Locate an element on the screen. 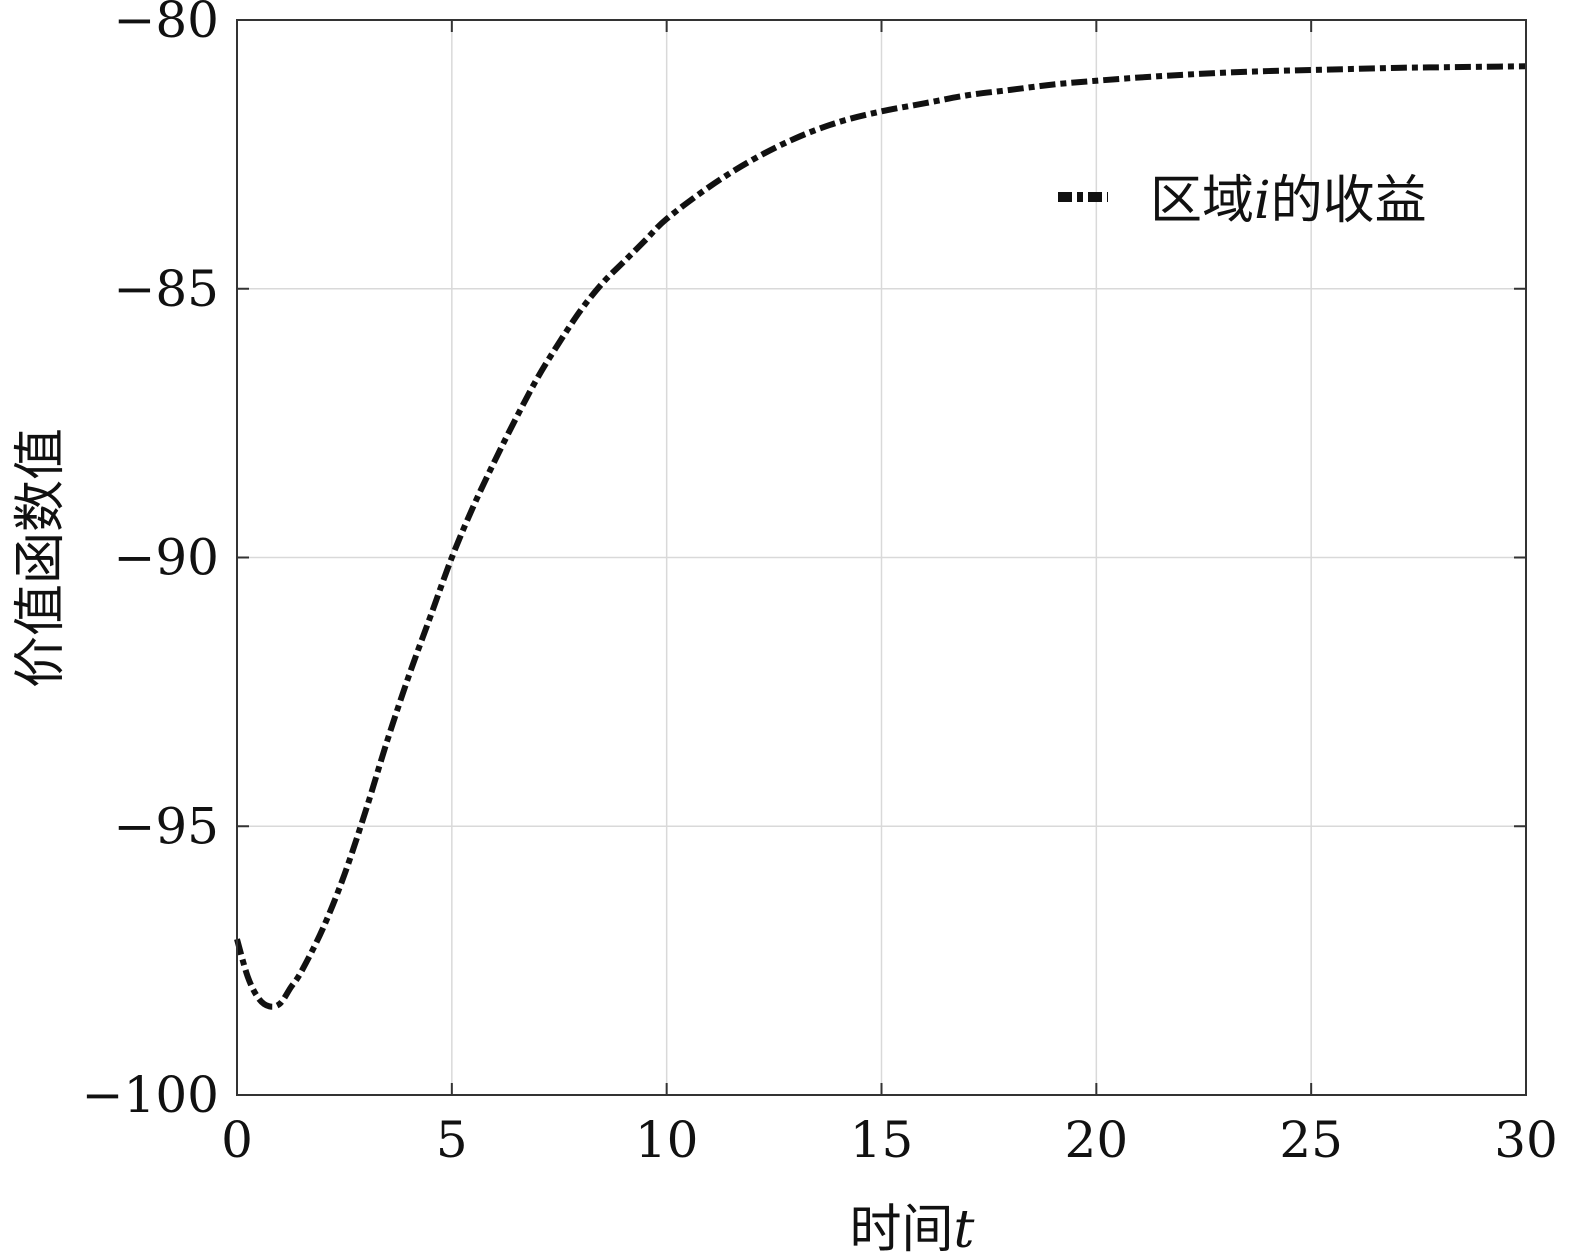 The width and height of the screenshot is (1571, 1257). legend: 区域i的收益 is located at coordinates (1242, 201).